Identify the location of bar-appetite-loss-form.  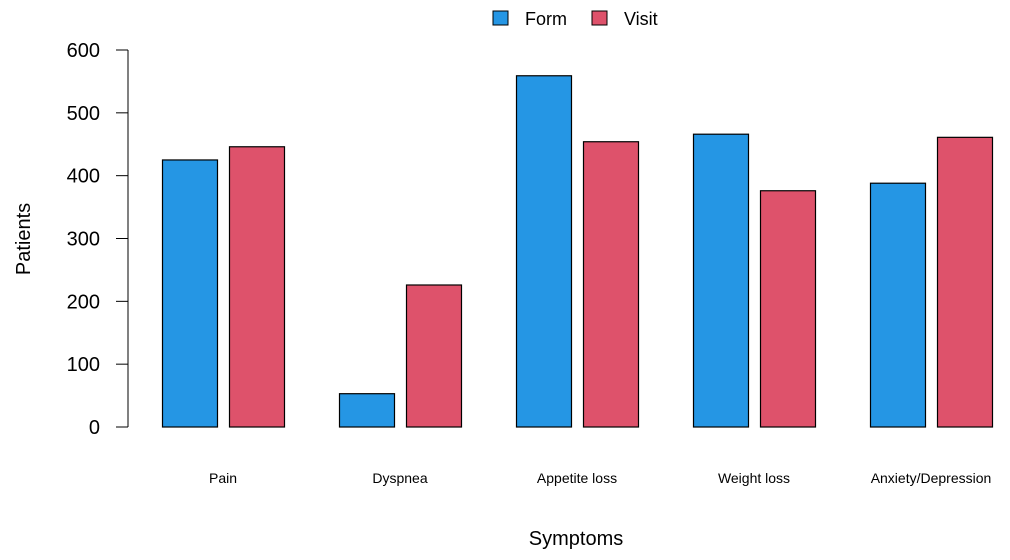
(544, 251).